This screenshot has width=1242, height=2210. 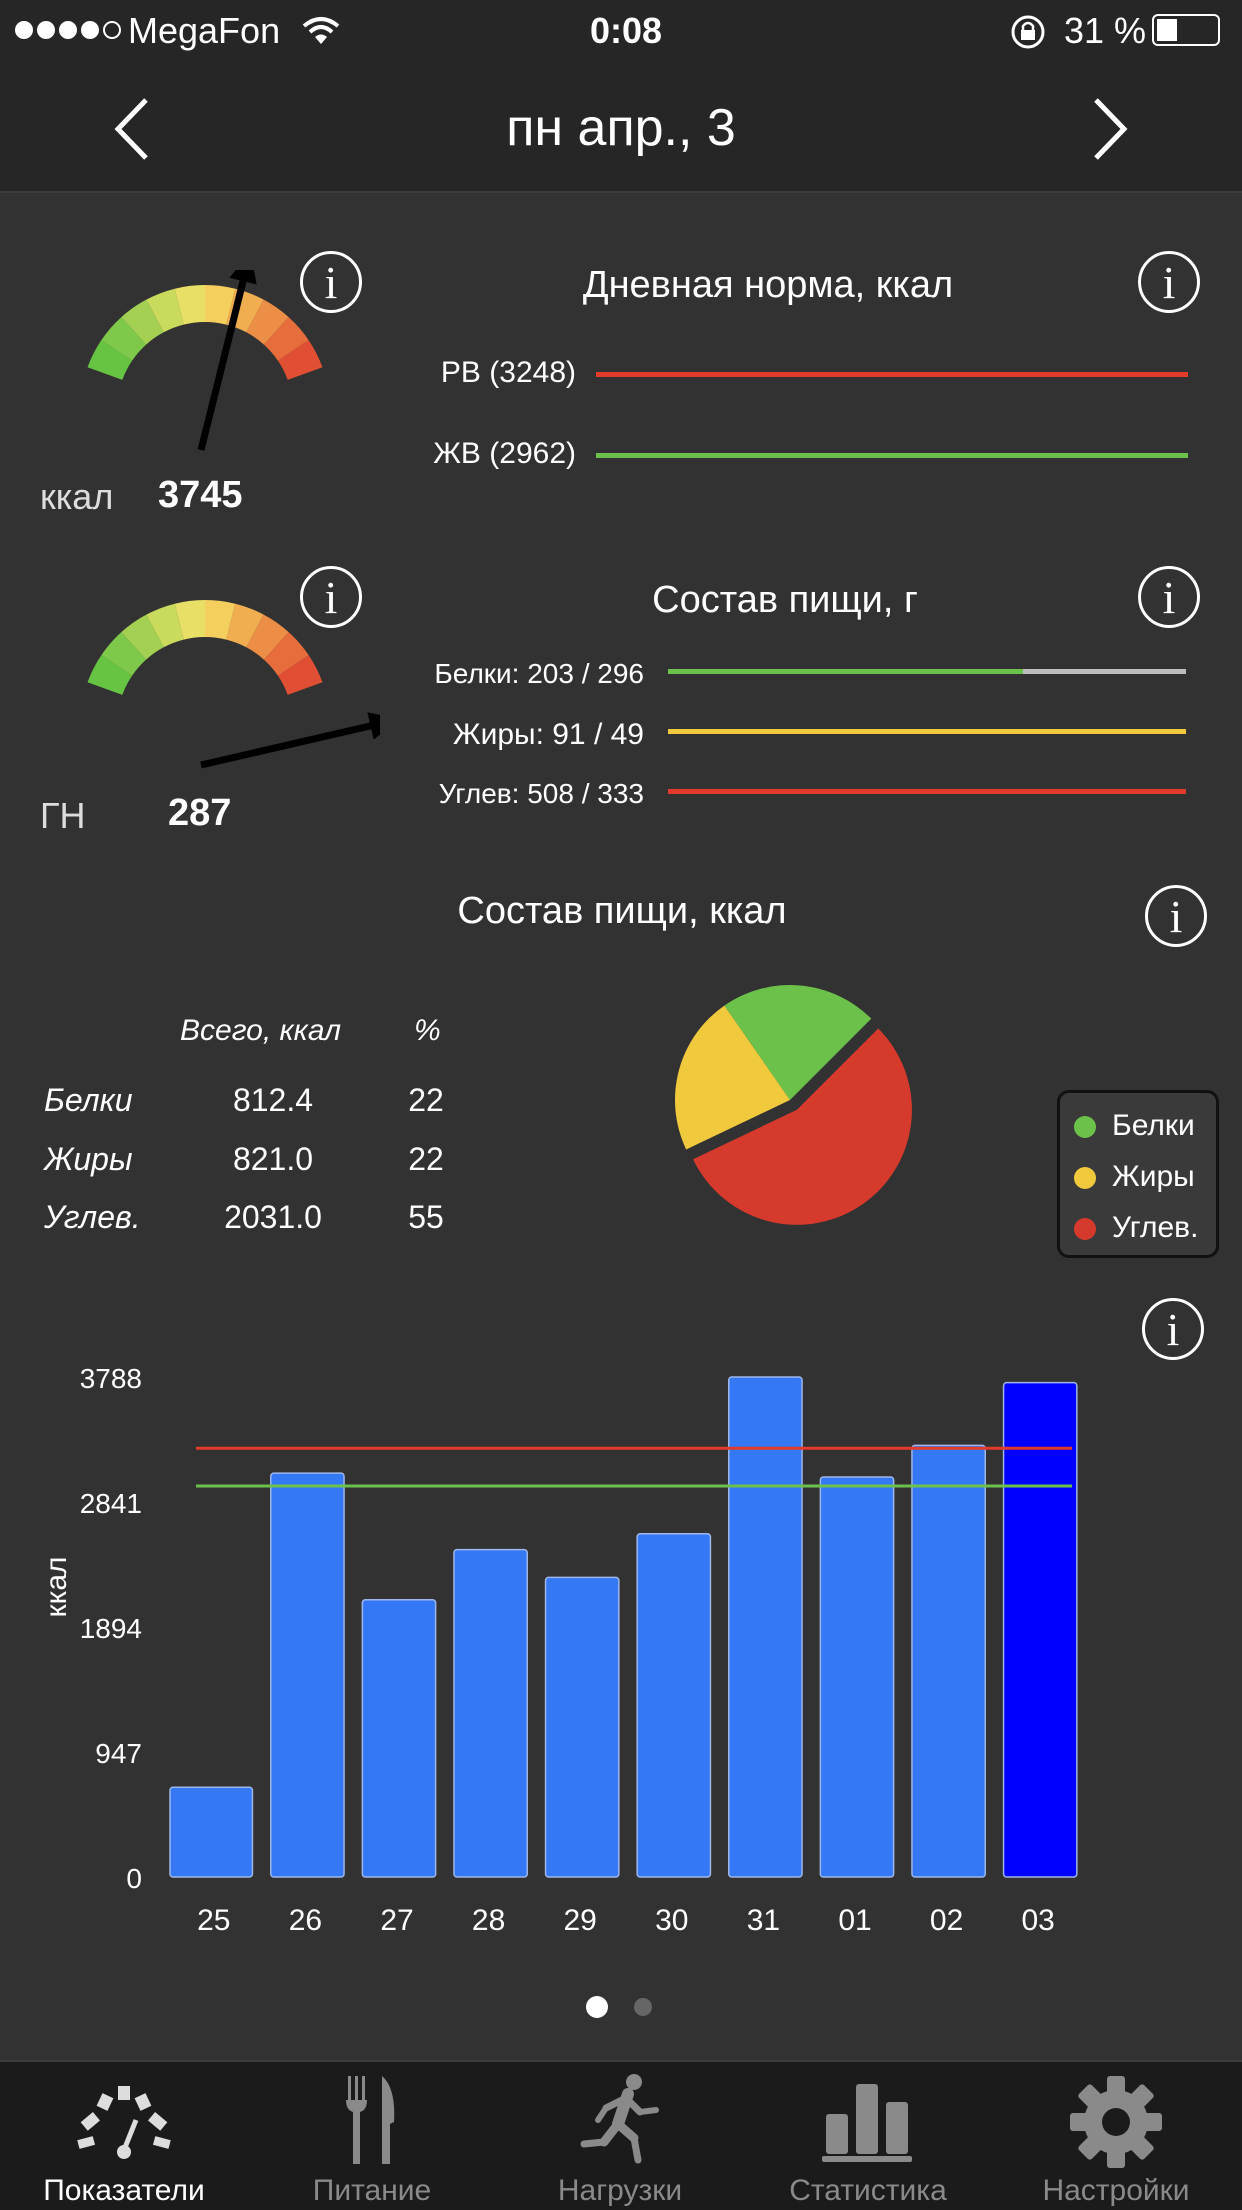 I want to click on date-title: пн апр., 3, so click(x=621, y=128).